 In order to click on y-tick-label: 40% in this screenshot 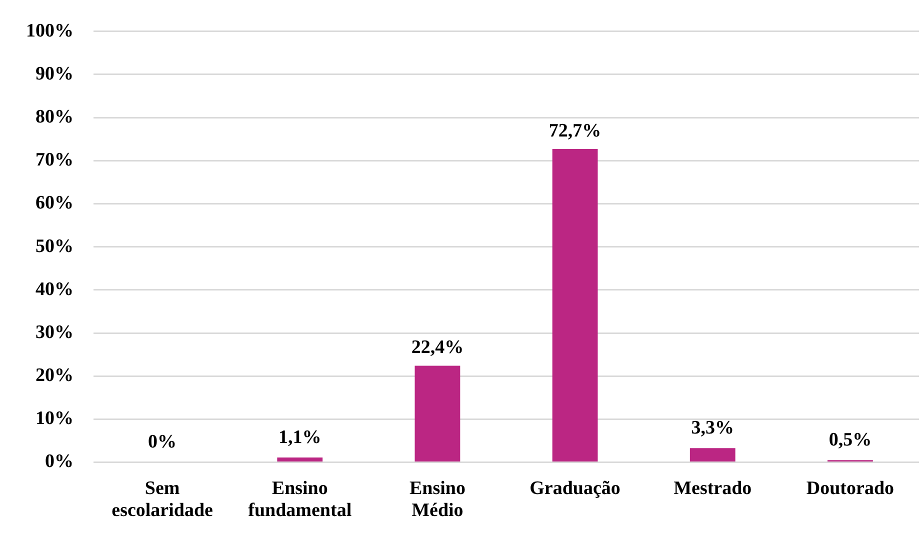, I will do `click(55, 289)`.